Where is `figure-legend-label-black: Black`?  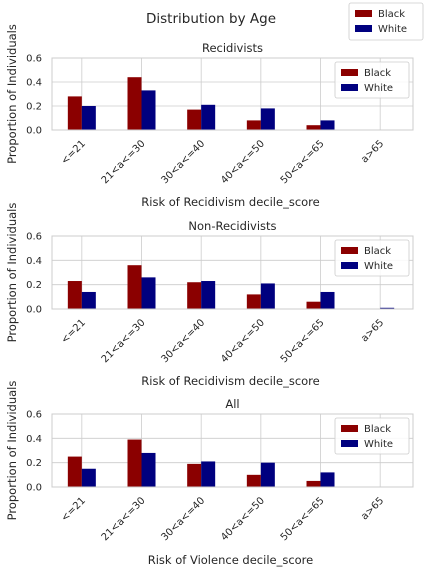
figure-legend-label-black: Black is located at coordinates (391, 14).